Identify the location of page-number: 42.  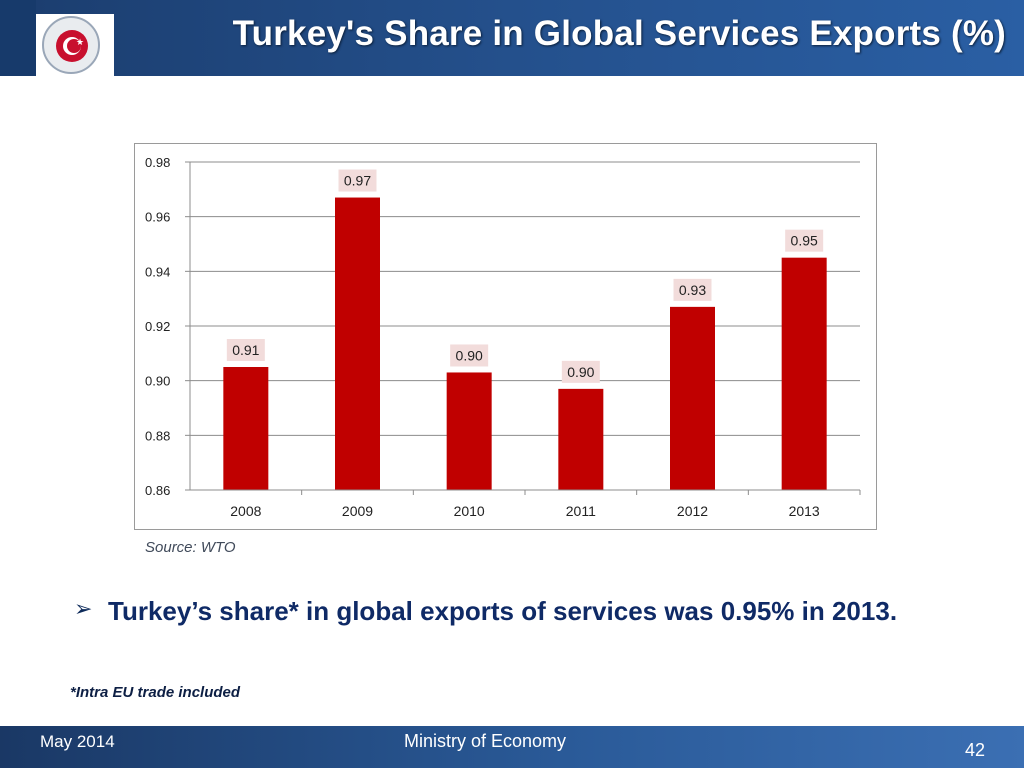
(975, 750).